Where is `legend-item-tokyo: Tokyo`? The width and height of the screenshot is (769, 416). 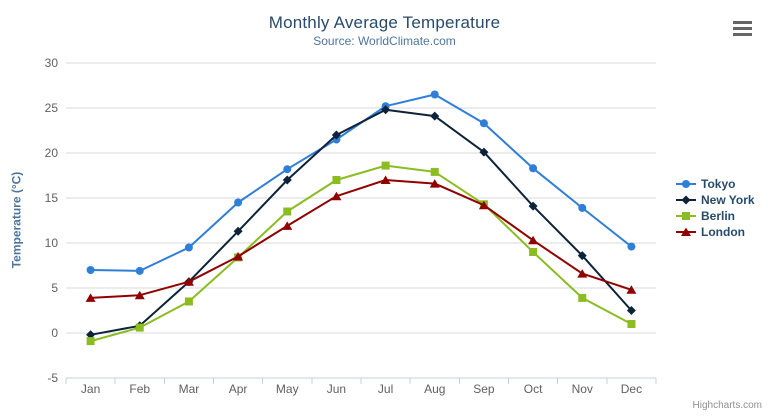
legend-item-tokyo: Tokyo is located at coordinates (715, 184).